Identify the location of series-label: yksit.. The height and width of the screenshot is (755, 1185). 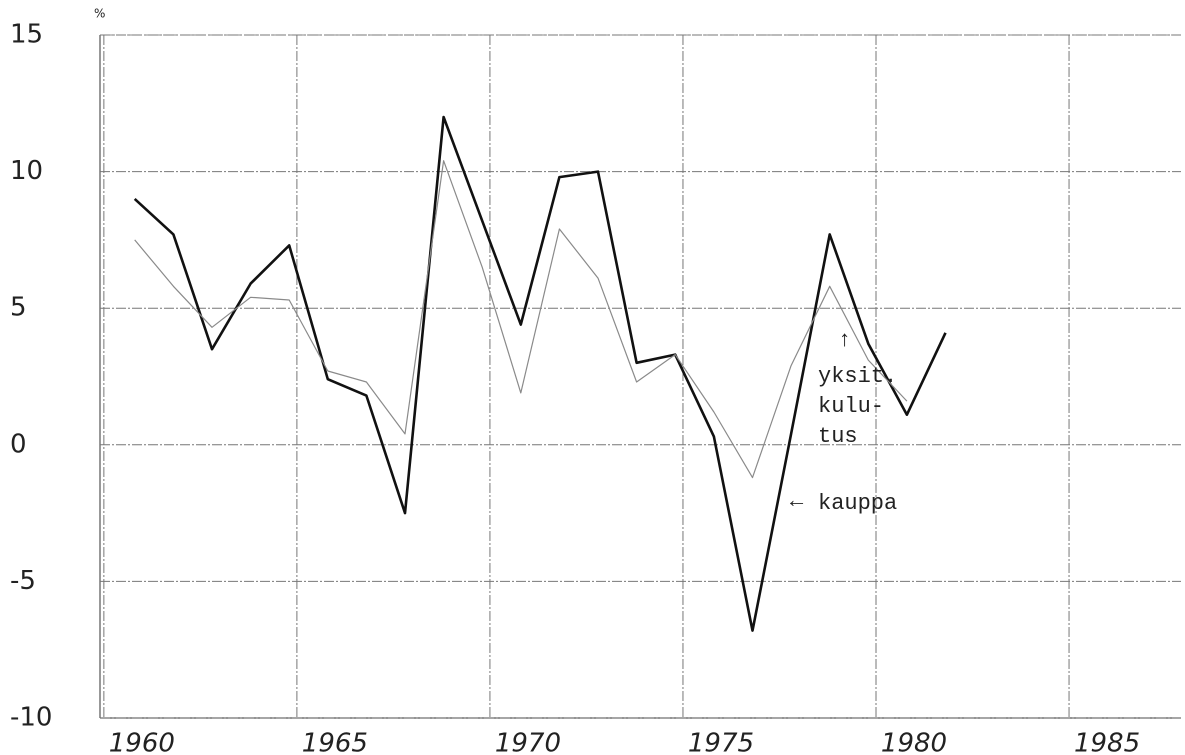
(857, 376).